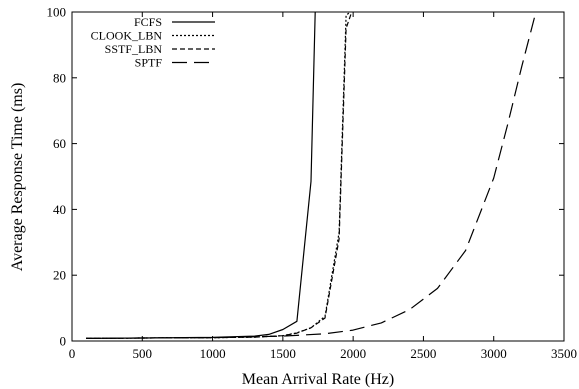  I want to click on legend-label: SSTF_LBN, so click(134, 49).